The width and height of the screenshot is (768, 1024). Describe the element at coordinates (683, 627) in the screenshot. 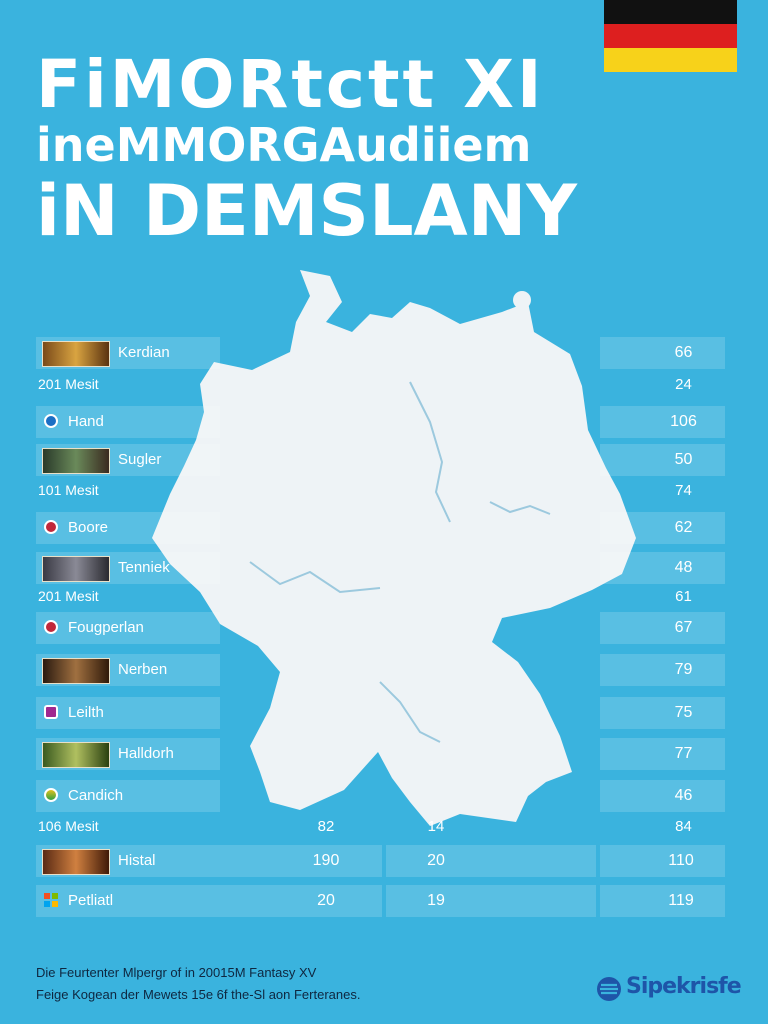

I see `game-value: 67` at that location.